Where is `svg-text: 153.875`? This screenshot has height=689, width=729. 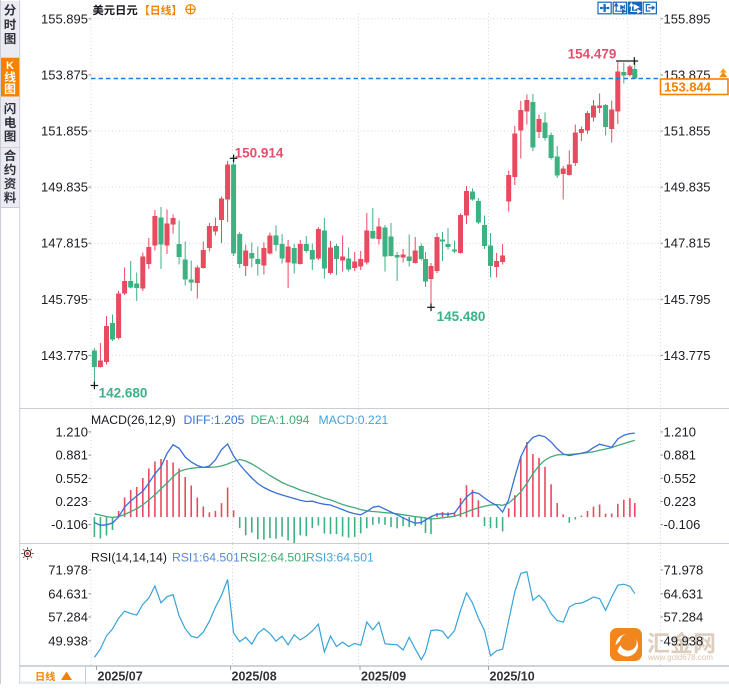
svg-text: 153.875 is located at coordinates (64, 74).